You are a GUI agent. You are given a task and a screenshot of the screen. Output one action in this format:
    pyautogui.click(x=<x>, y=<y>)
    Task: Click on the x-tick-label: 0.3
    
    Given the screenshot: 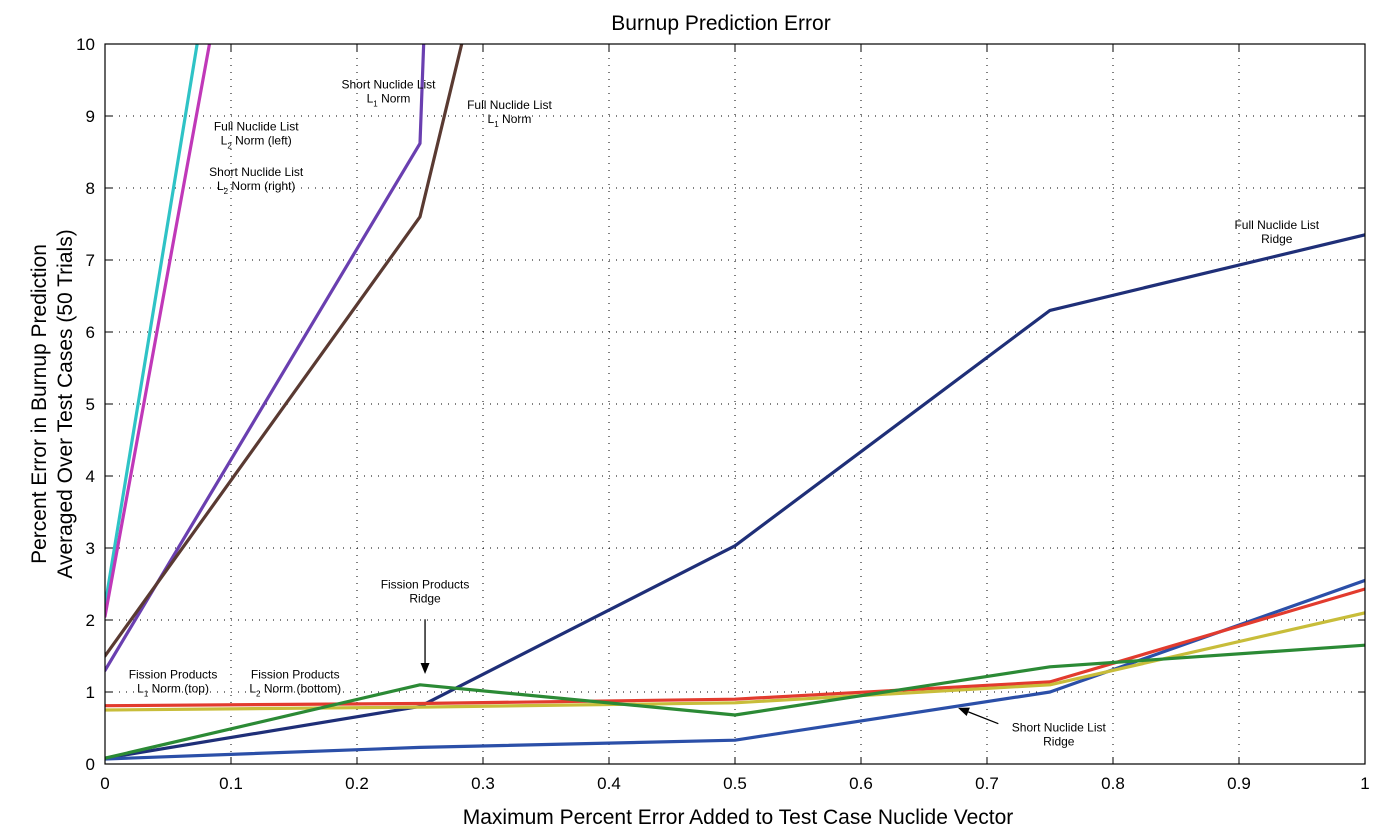 What is the action you would take?
    pyautogui.click(x=483, y=783)
    